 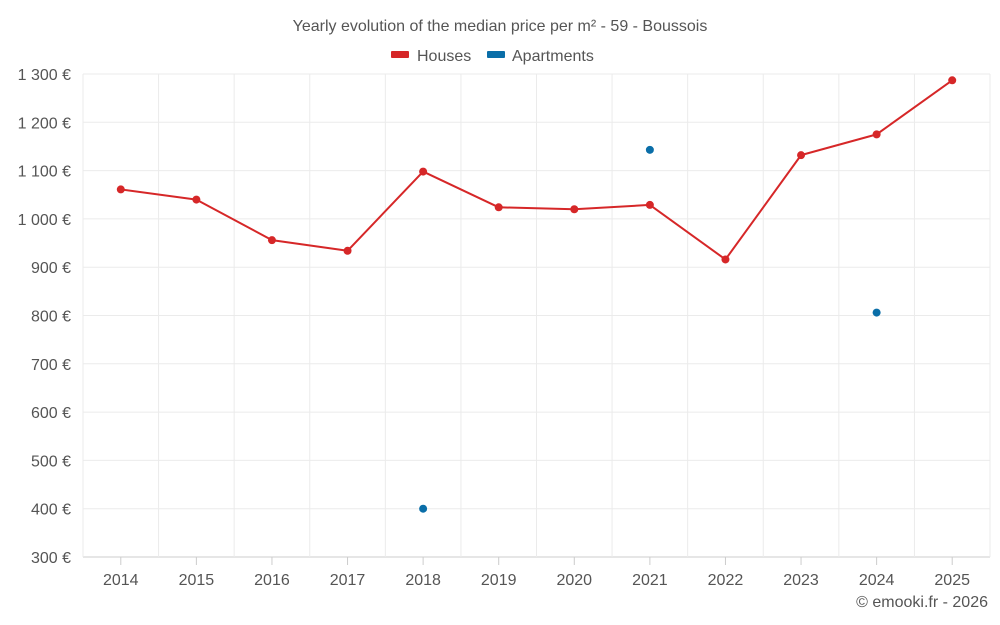 I want to click on x-tick-label: 2020, so click(x=574, y=580).